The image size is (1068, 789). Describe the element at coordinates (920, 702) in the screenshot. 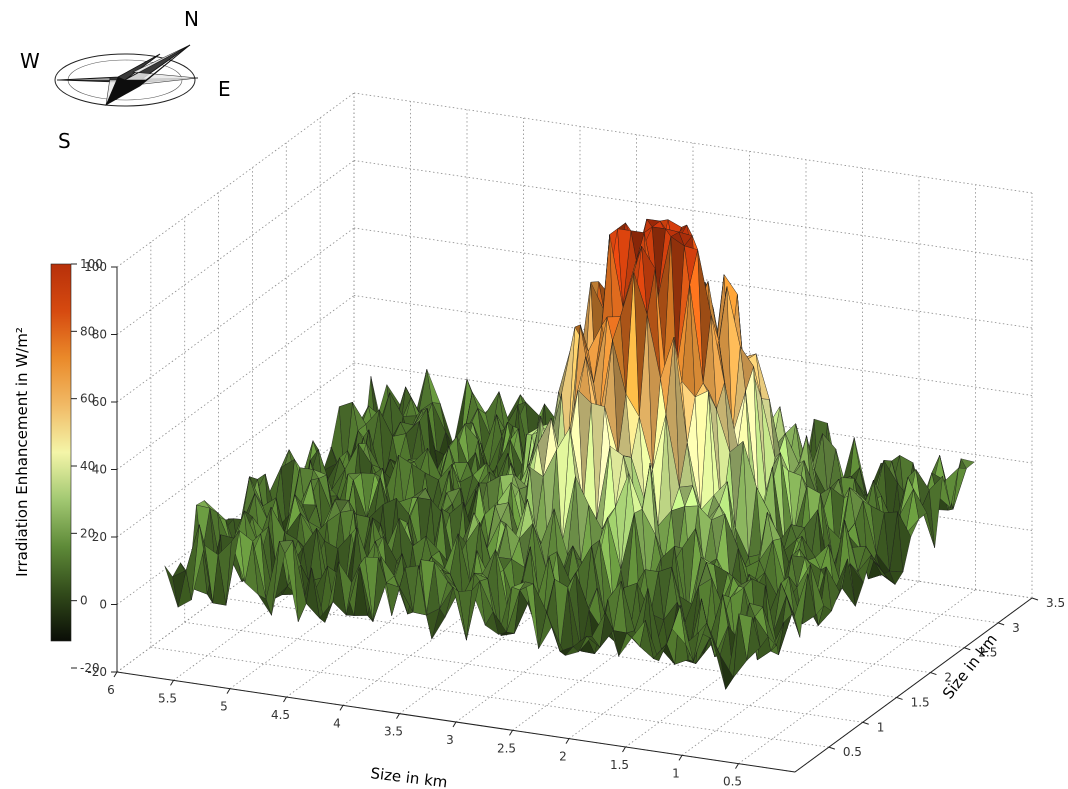

I see `y-tick-label: 1.5` at that location.